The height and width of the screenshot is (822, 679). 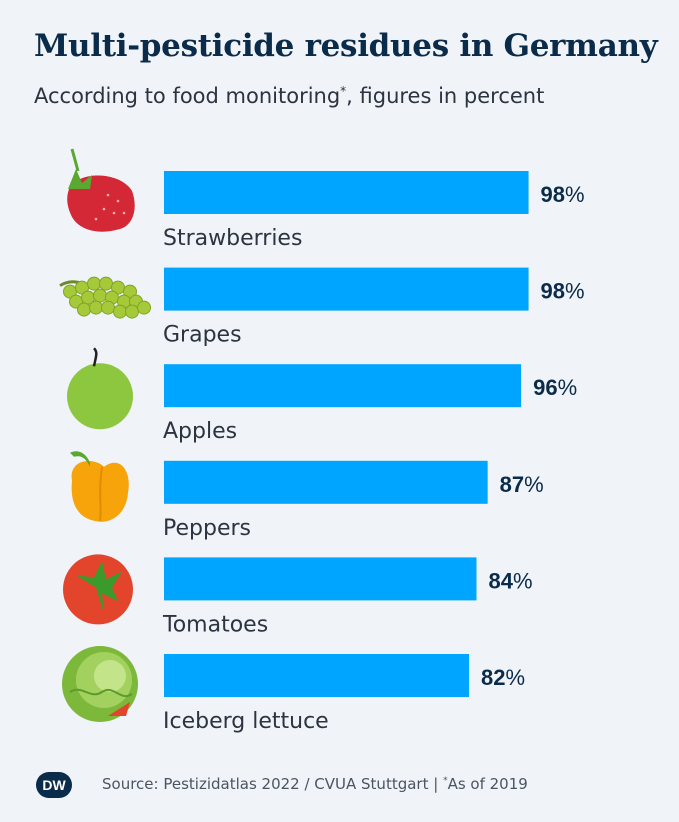 I want to click on subtitle-rest: , figures in percent, so click(x=445, y=96).